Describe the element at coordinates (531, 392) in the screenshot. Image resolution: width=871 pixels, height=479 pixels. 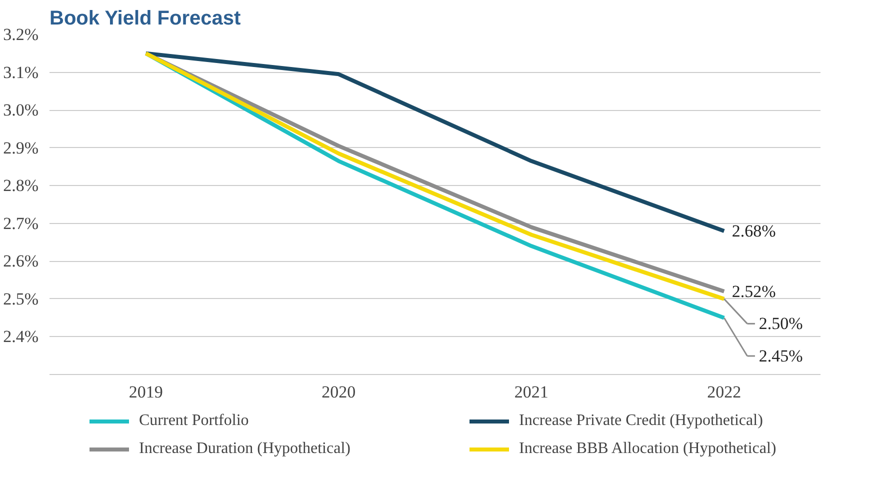
I see `x-tick-label: 2021` at that location.